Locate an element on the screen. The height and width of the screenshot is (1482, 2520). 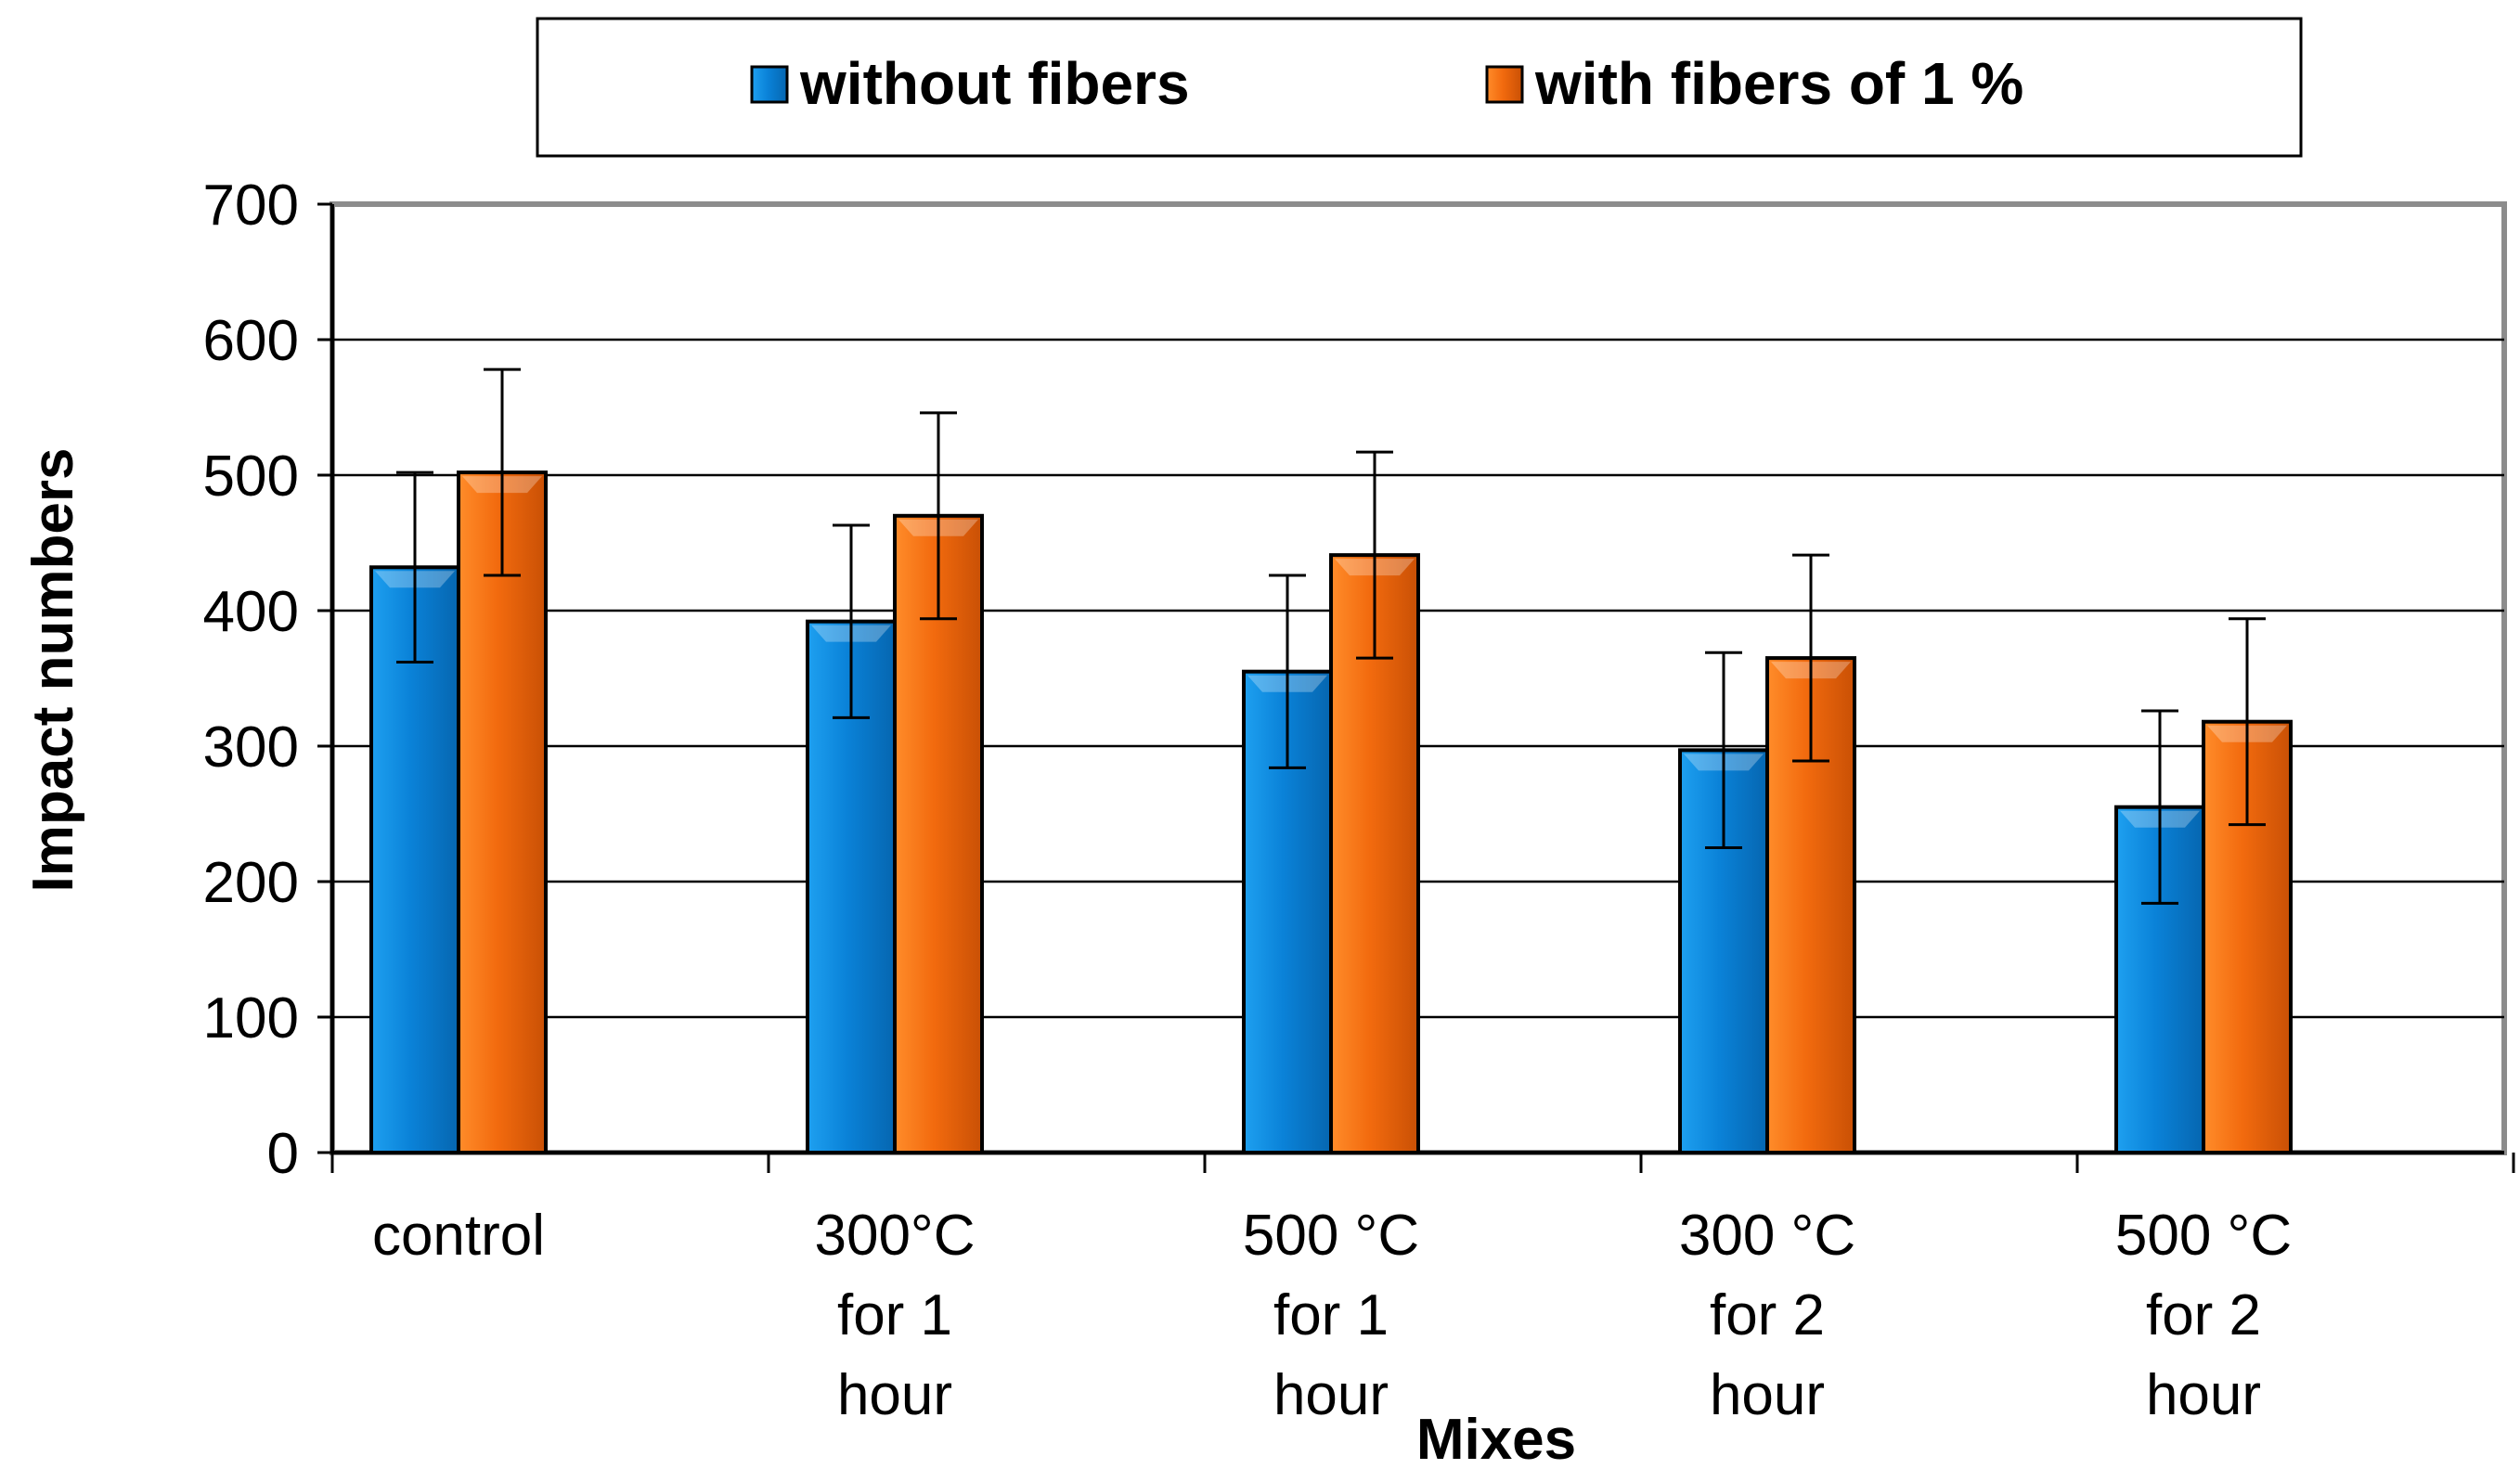
legend-box is located at coordinates (1419, 87).